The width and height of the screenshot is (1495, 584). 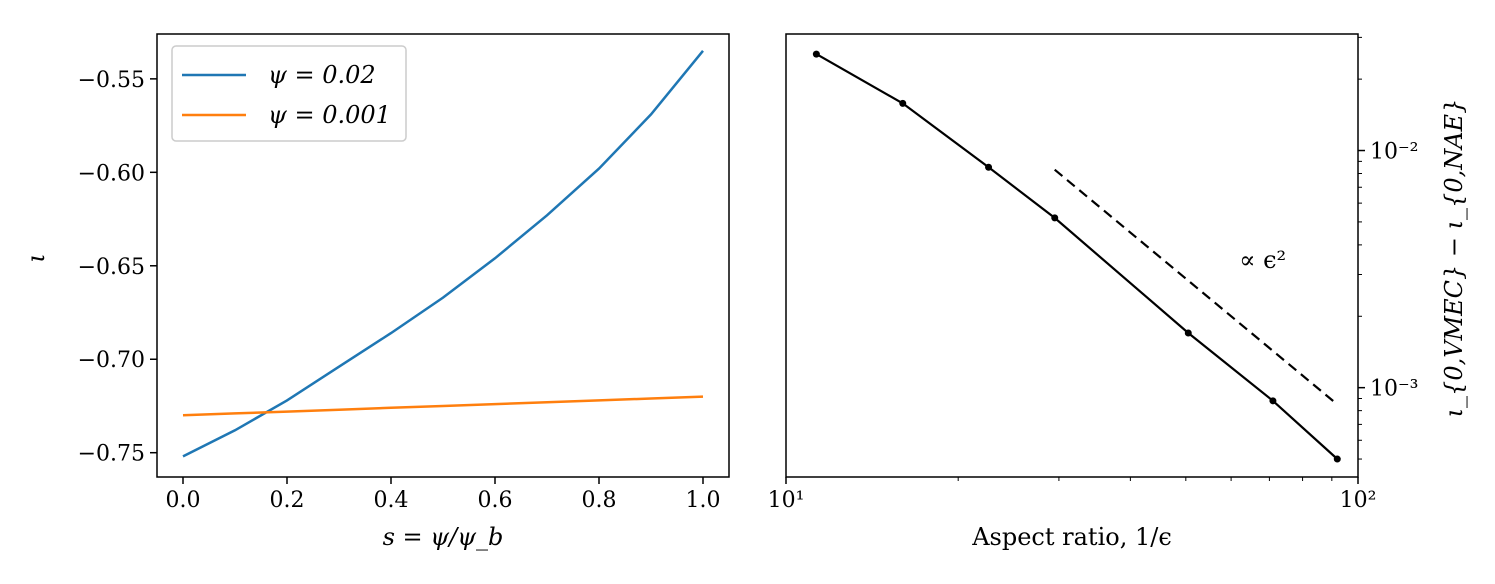 What do you see at coordinates (443, 537) in the screenshot?
I see `left-x-axis-label: s = ψ/ψ_b` at bounding box center [443, 537].